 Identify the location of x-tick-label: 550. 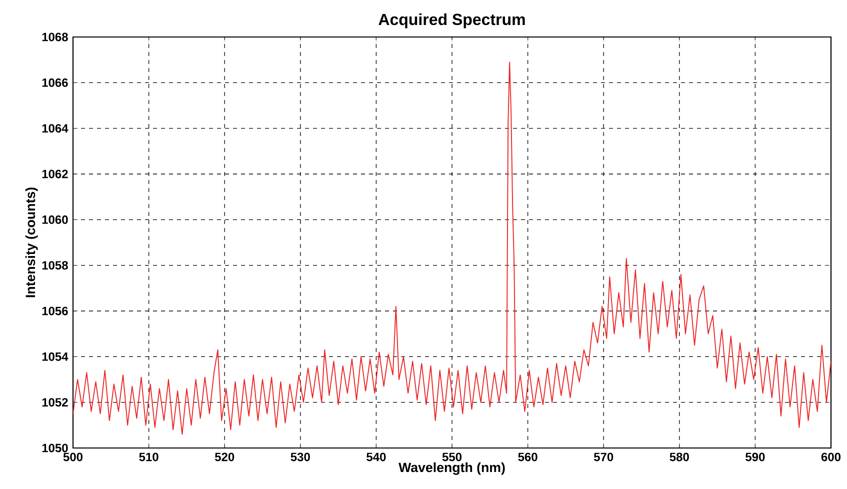
(452, 457).